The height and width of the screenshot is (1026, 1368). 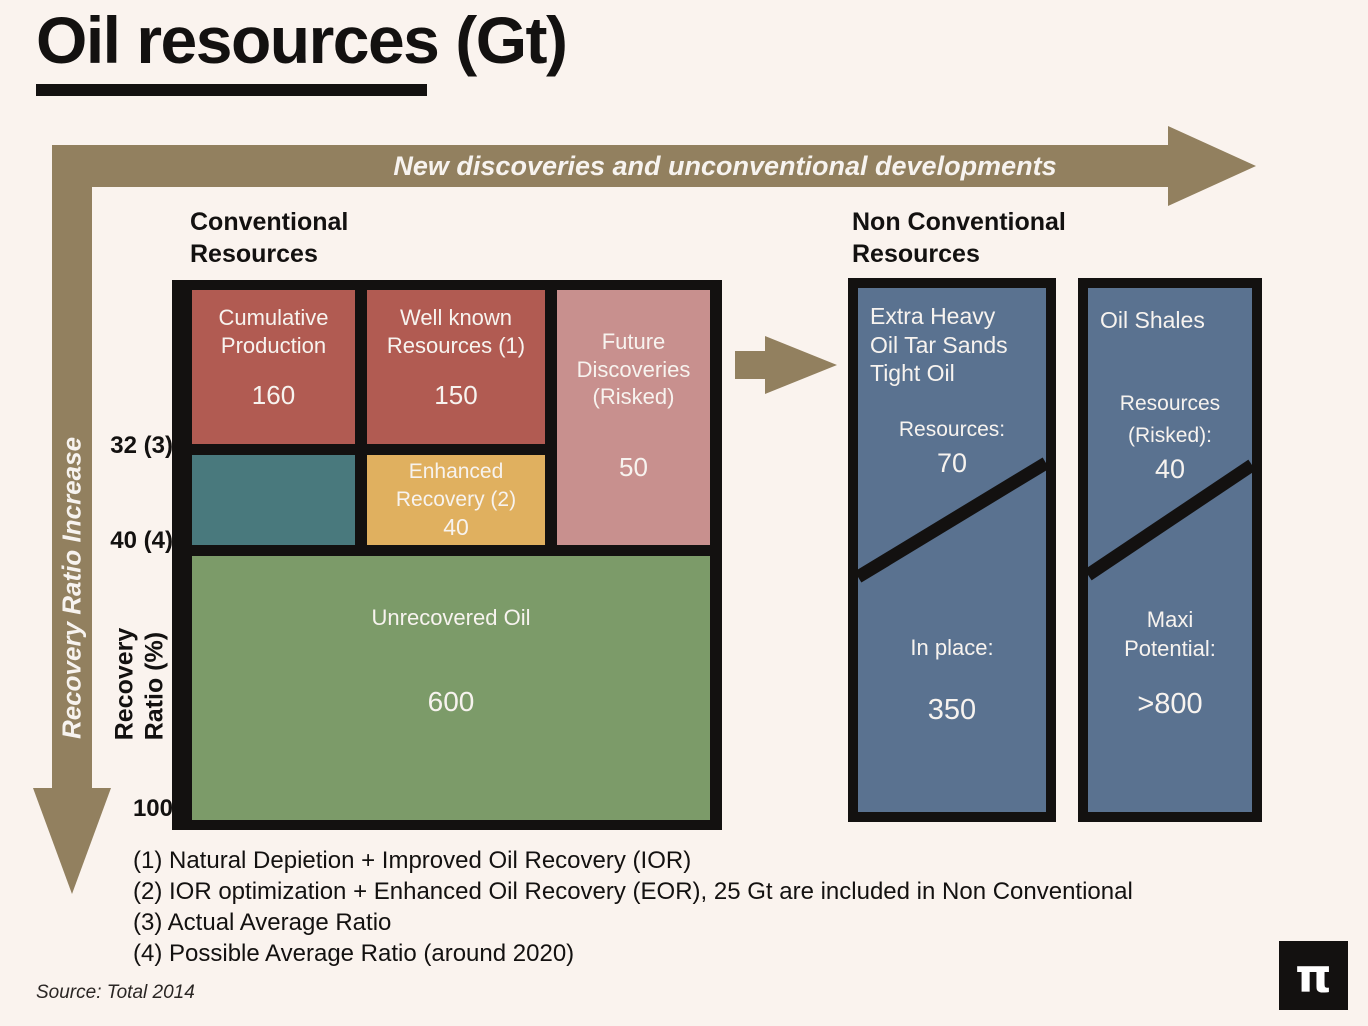 I want to click on axis-tick-100: 100, so click(x=152, y=808).